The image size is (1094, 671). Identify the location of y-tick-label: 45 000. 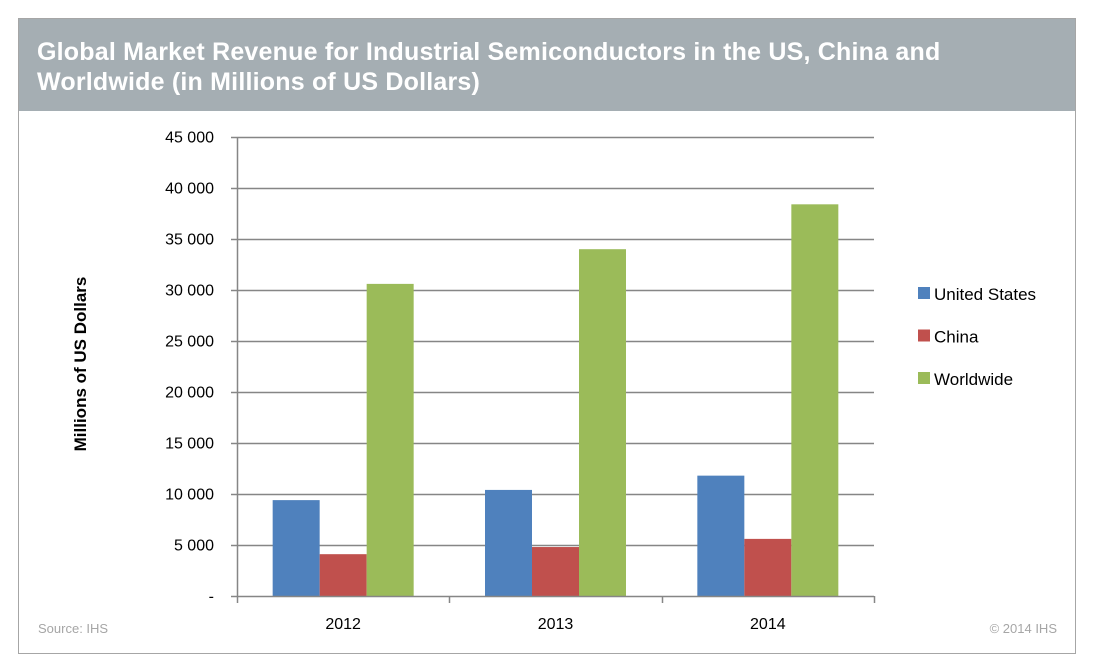
(189, 138).